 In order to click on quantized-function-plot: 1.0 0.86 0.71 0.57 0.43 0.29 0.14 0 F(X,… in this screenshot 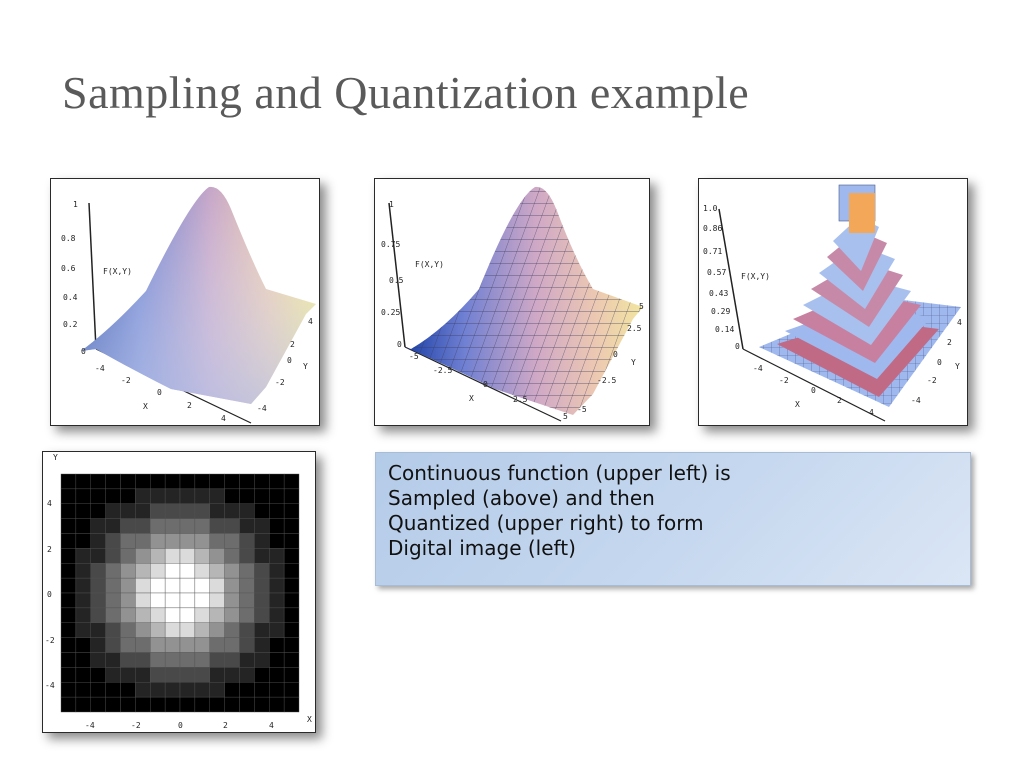, I will do `click(833, 302)`.